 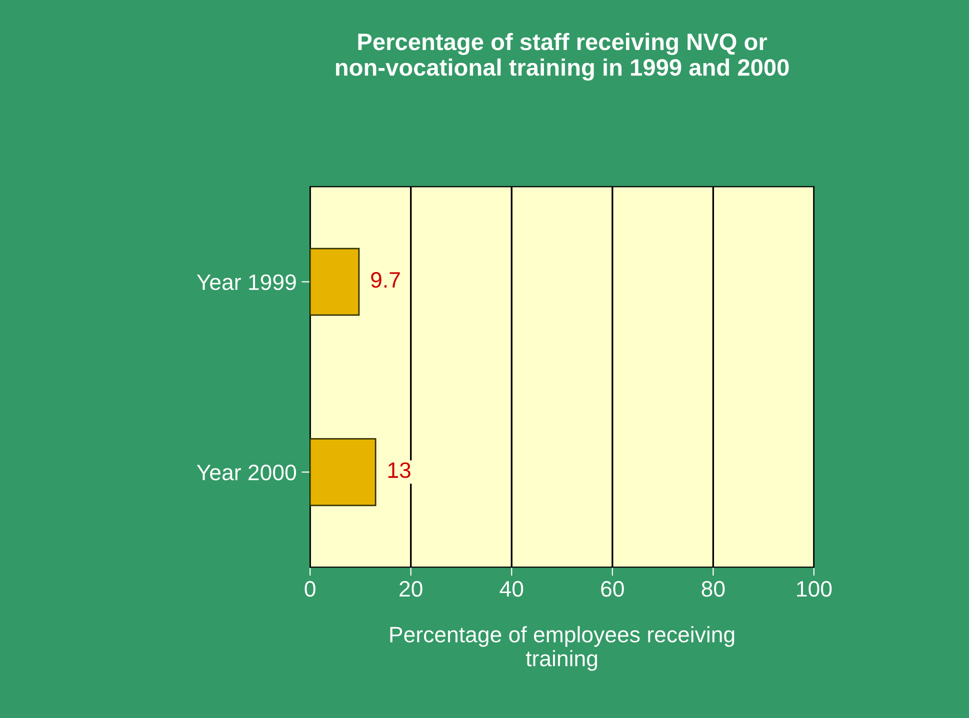 I want to click on data-label: 9.7, so click(x=385, y=280).